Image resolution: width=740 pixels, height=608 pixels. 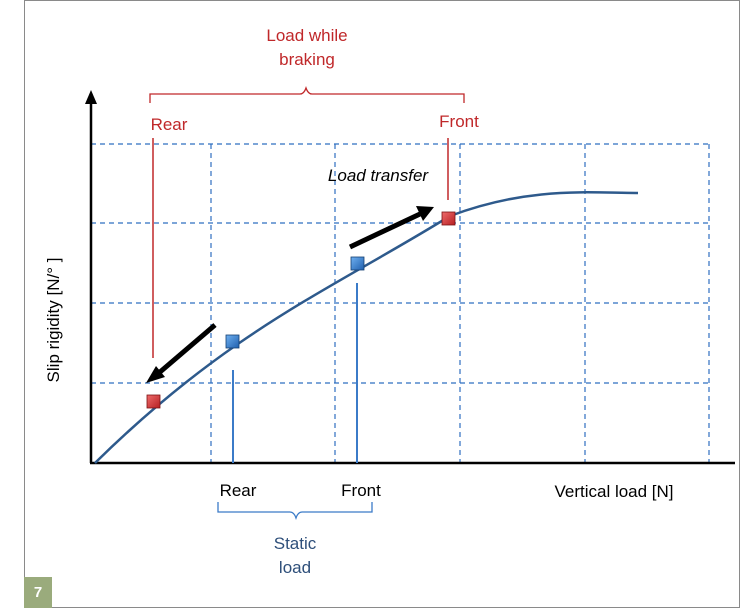 What do you see at coordinates (295, 511) in the screenshot?
I see `static-bracket` at bounding box center [295, 511].